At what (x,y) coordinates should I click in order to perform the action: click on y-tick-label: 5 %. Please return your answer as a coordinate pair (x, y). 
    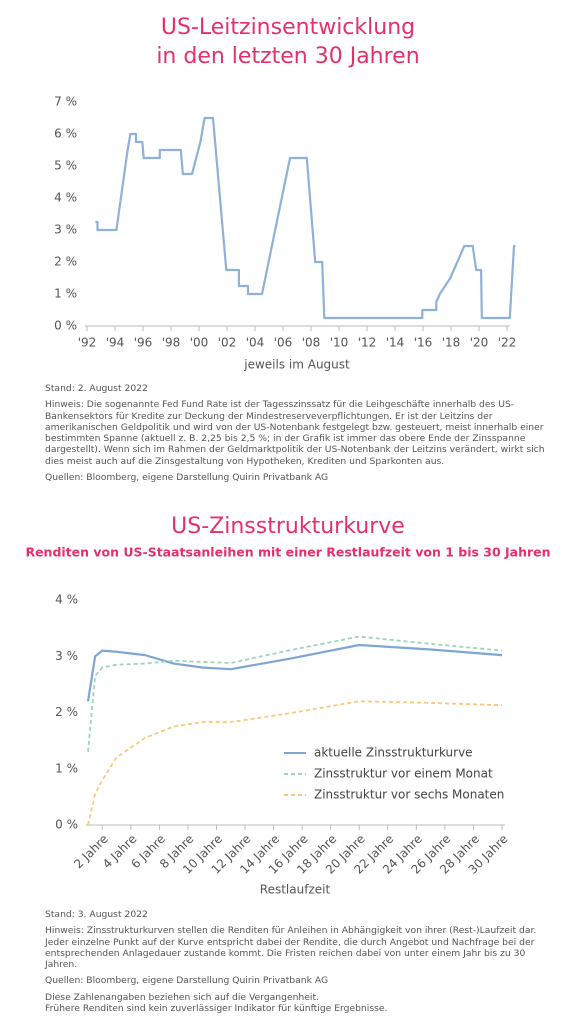
    Looking at the image, I should click on (65, 166).